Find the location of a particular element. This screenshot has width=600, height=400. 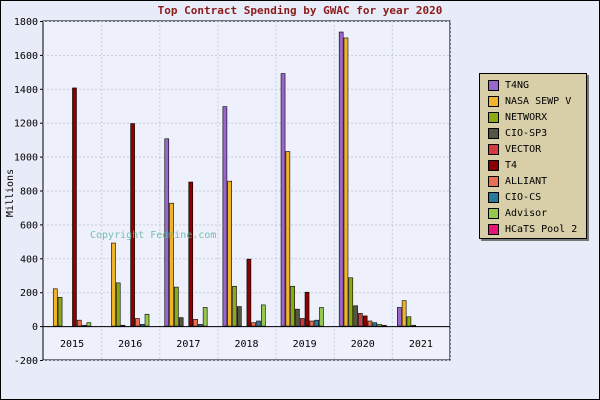

bar-advisor-2018 is located at coordinates (263, 315).